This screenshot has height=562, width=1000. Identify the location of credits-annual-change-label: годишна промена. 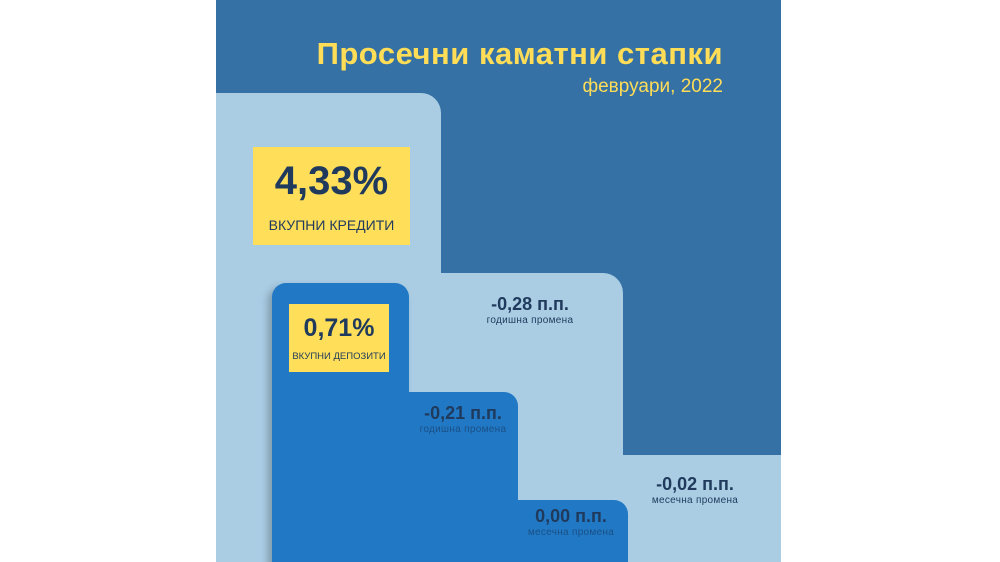
(530, 320).